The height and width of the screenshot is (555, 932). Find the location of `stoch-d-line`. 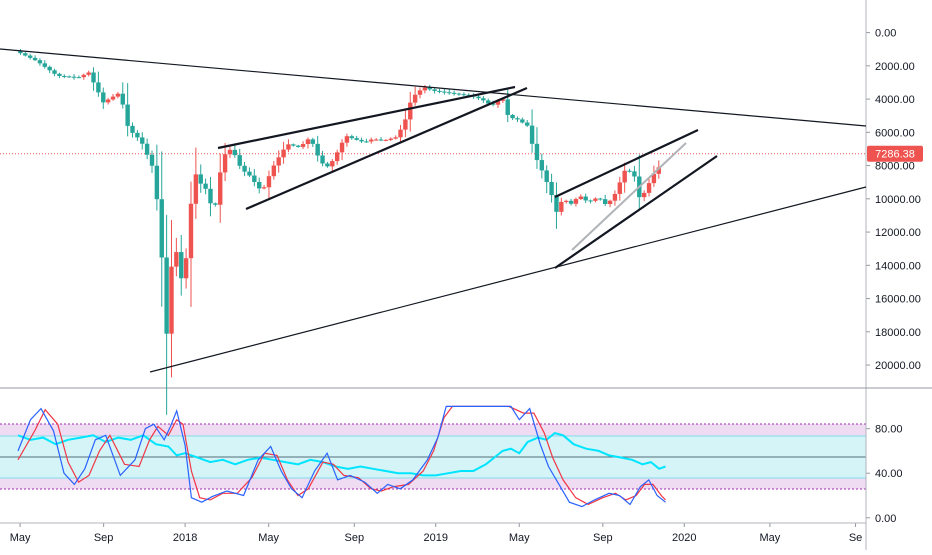

stoch-d-line is located at coordinates (341, 455).